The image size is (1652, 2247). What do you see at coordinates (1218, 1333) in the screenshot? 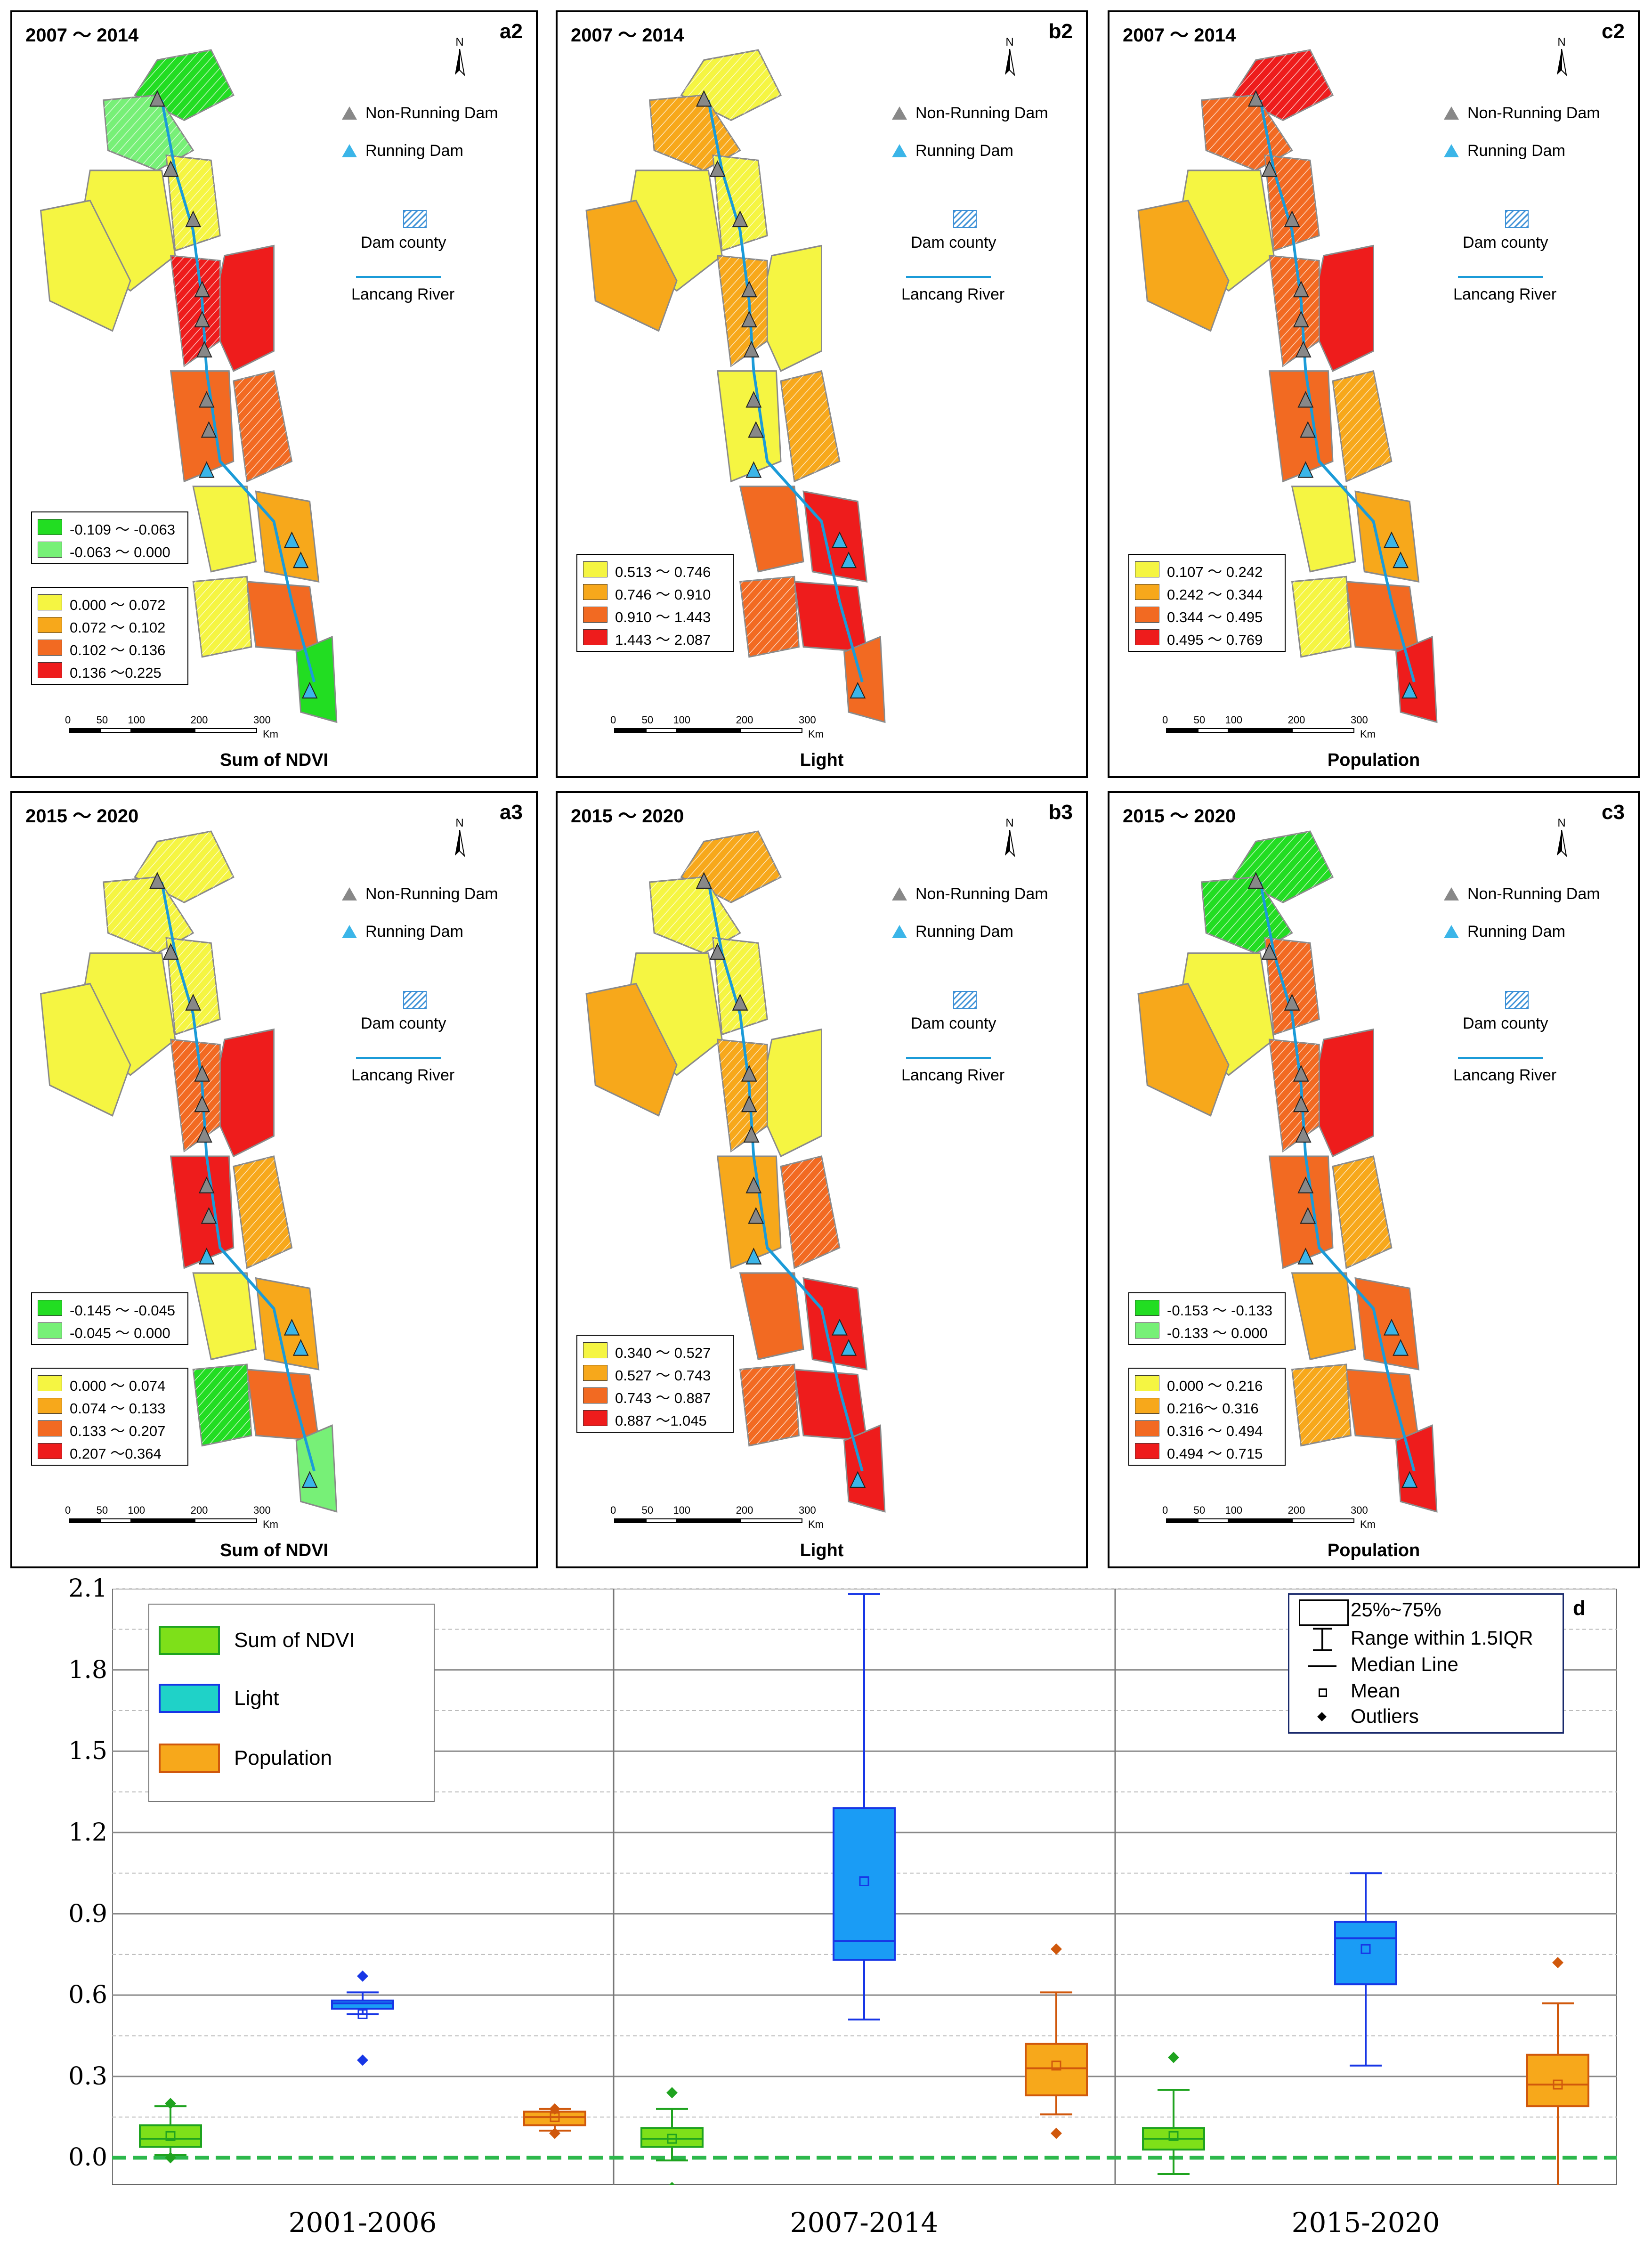
I see `class-label: -0.133 ～ 0.000` at bounding box center [1218, 1333].